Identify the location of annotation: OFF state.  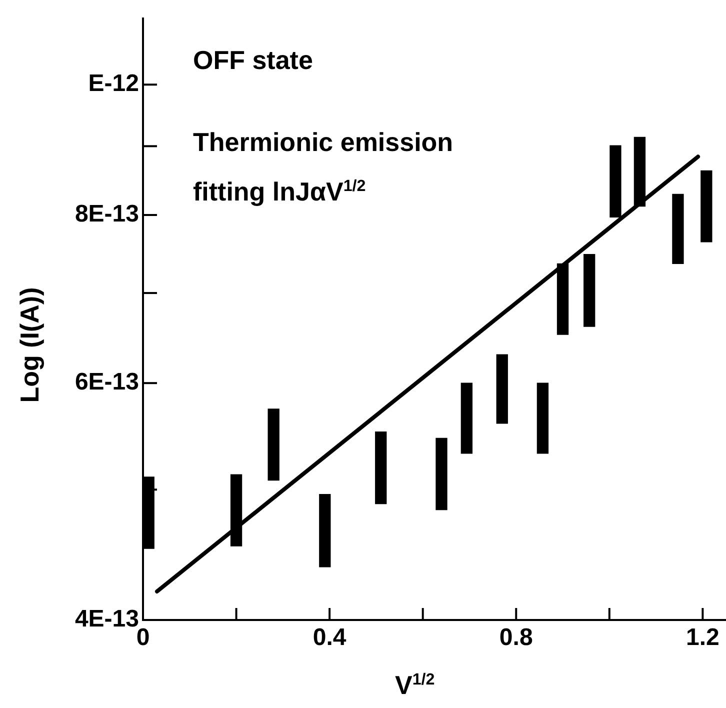
(253, 60).